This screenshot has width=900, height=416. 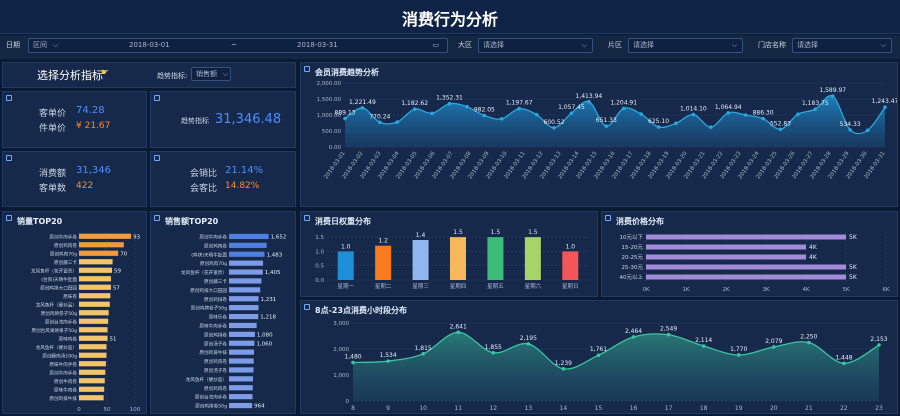 I want to click on series-line, so click(x=616, y=350).